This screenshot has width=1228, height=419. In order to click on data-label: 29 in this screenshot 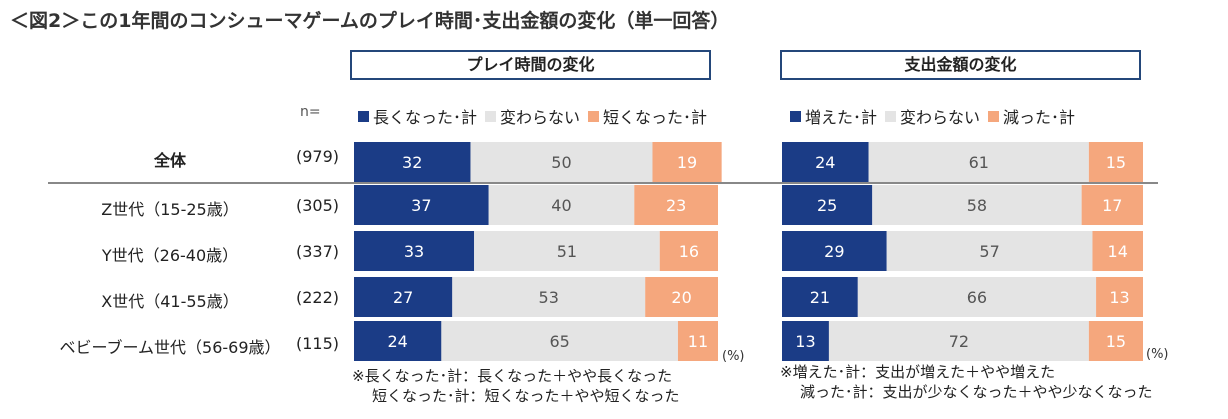, I will do `click(834, 251)`.